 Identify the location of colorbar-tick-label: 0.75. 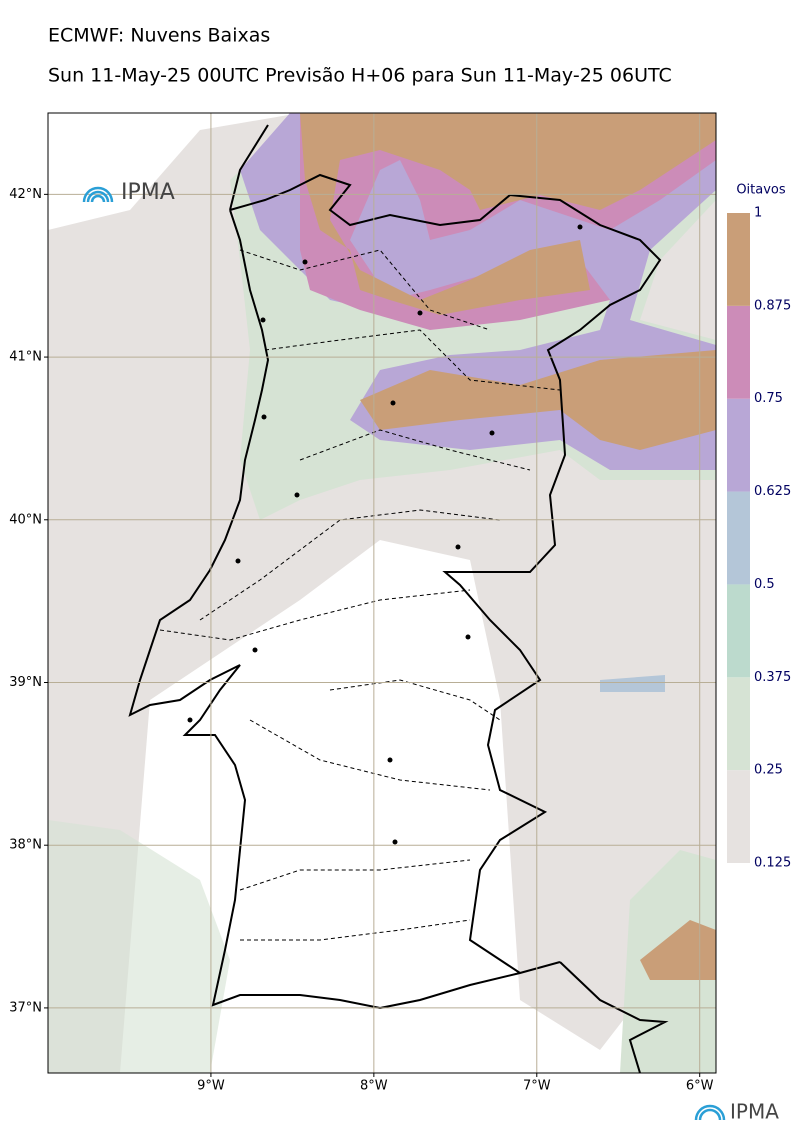
(768, 398).